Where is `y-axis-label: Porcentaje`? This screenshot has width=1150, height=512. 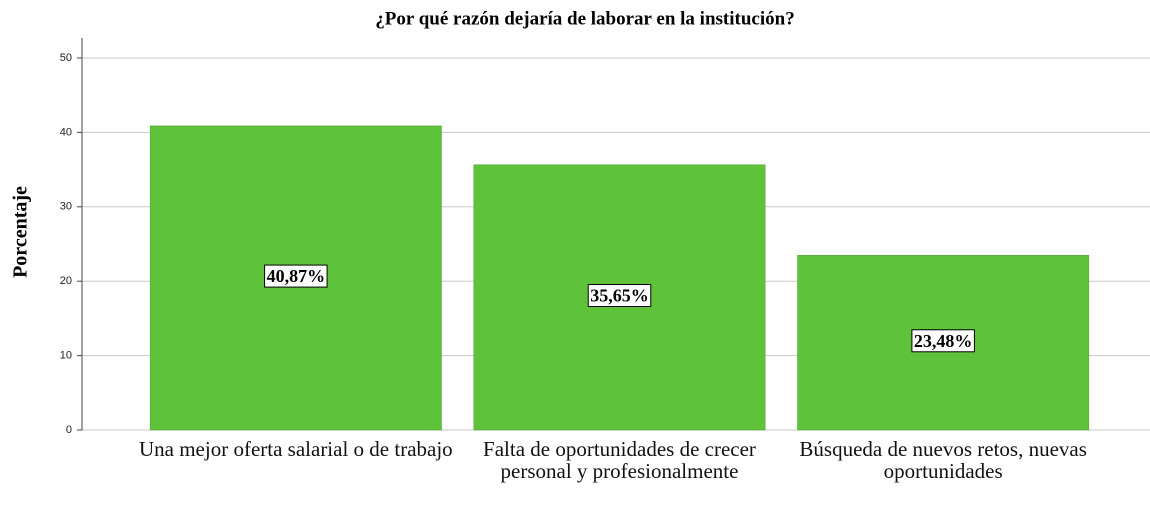 y-axis-label: Porcentaje is located at coordinates (21, 232).